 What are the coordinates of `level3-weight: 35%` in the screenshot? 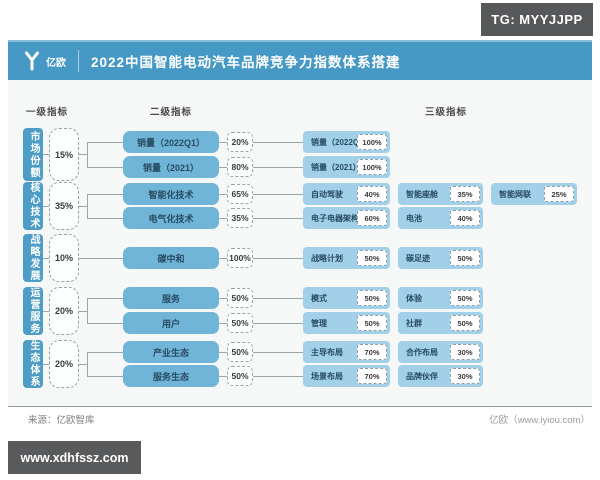 It's located at (465, 194).